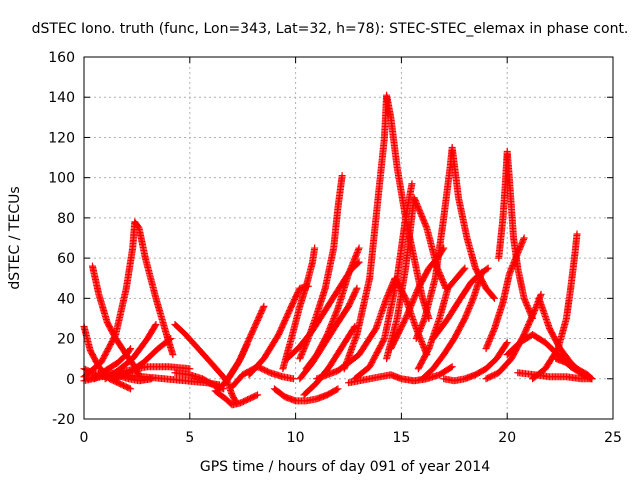 The height and width of the screenshot is (480, 640). What do you see at coordinates (61, 138) in the screenshot?
I see `y-tick-label: 120` at bounding box center [61, 138].